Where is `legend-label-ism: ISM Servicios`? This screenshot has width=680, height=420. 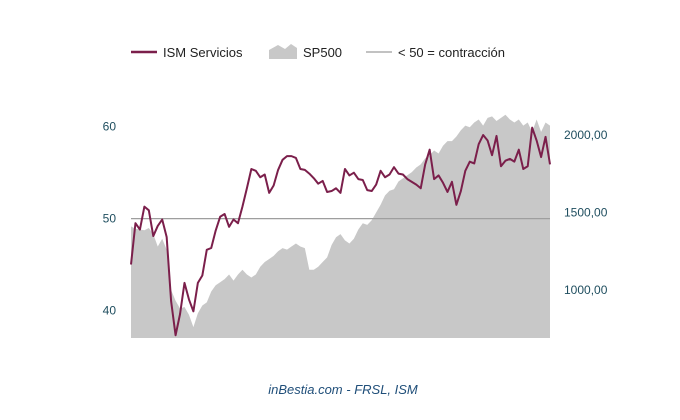 legend-label-ism: ISM Servicios is located at coordinates (203, 52).